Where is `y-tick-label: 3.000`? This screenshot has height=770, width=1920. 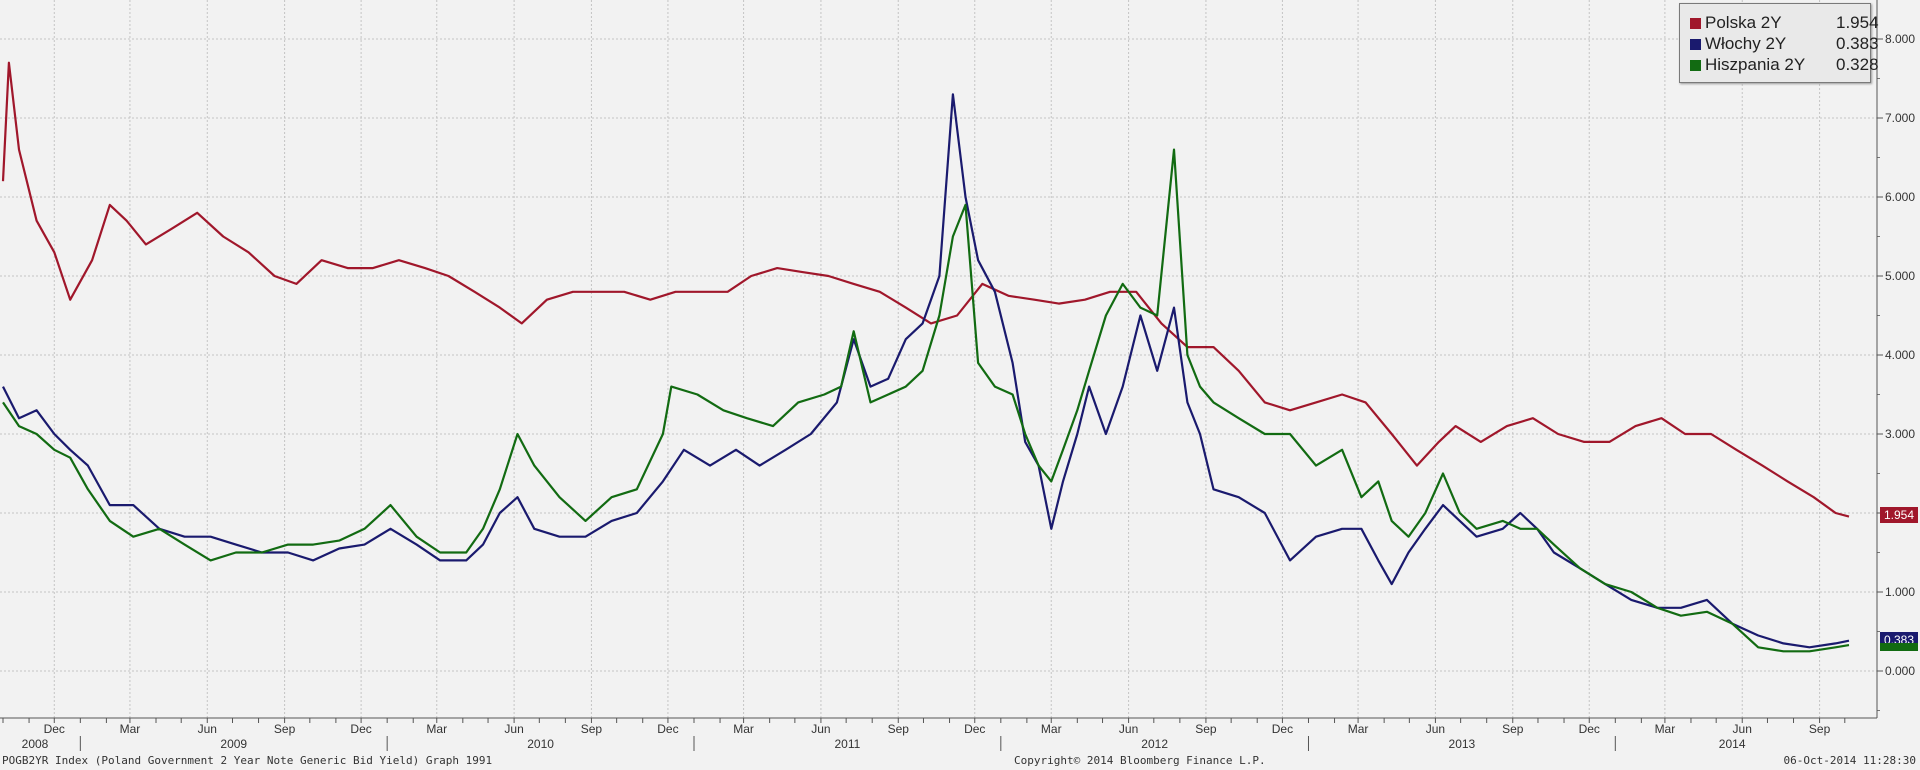 y-tick-label: 3.000 is located at coordinates (1900, 434).